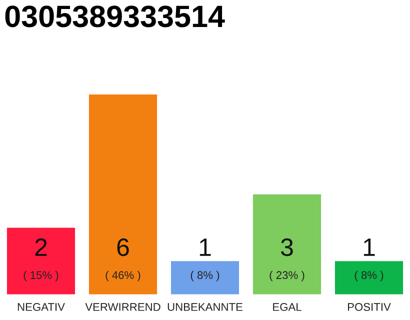 The width and height of the screenshot is (410, 320). What do you see at coordinates (287, 247) in the screenshot?
I see `data-label: 3` at bounding box center [287, 247].